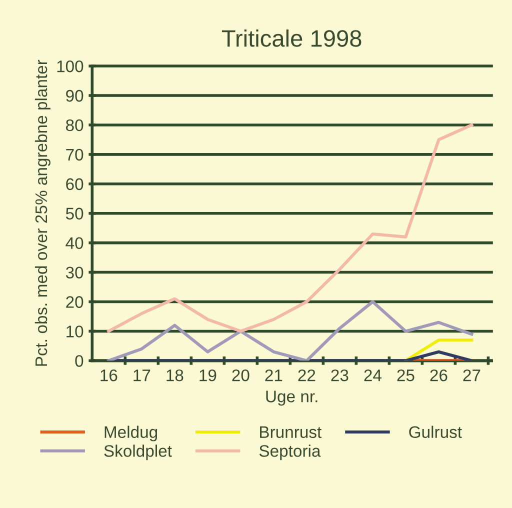 The height and width of the screenshot is (508, 512). What do you see at coordinates (307, 375) in the screenshot?
I see `x-tick-label: 22` at bounding box center [307, 375].